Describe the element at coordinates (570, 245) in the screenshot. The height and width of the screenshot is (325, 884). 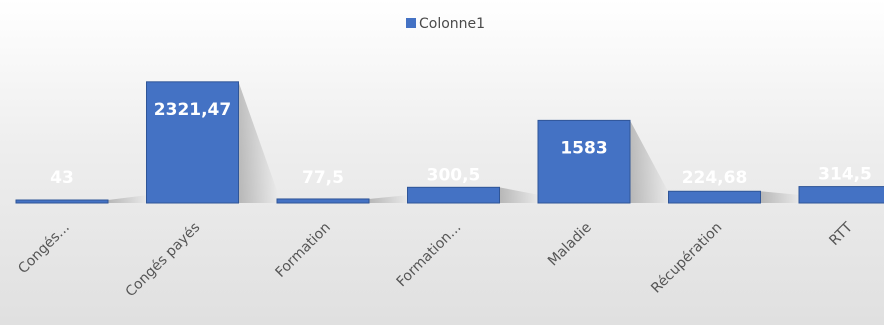
I see `category-label: Maladie` at that location.